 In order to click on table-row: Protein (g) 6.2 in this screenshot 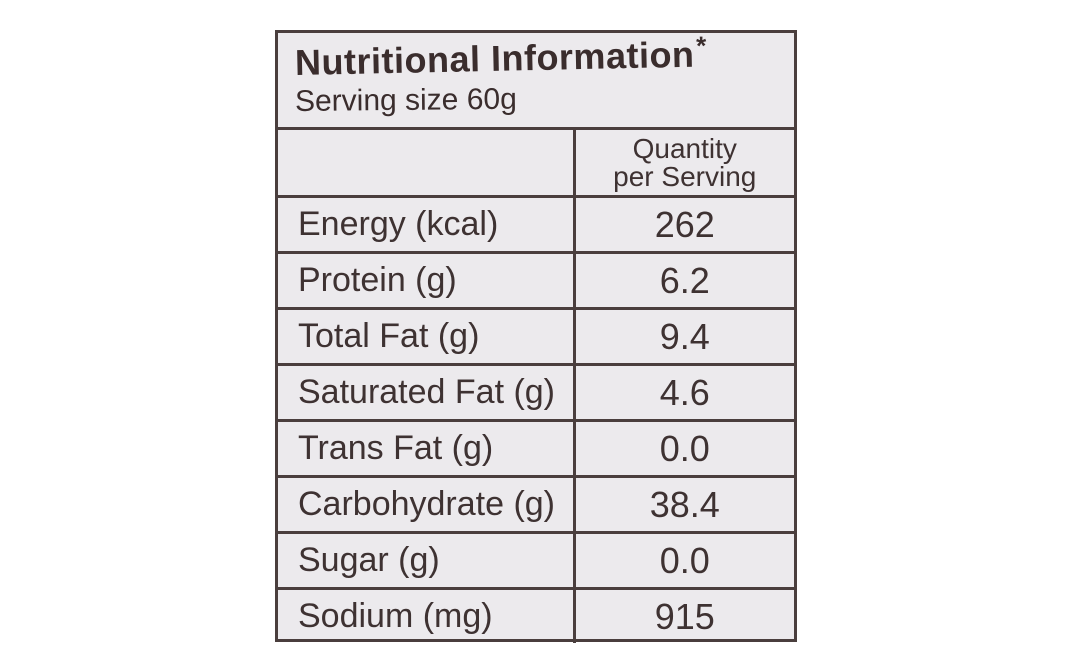, I will do `click(536, 280)`.